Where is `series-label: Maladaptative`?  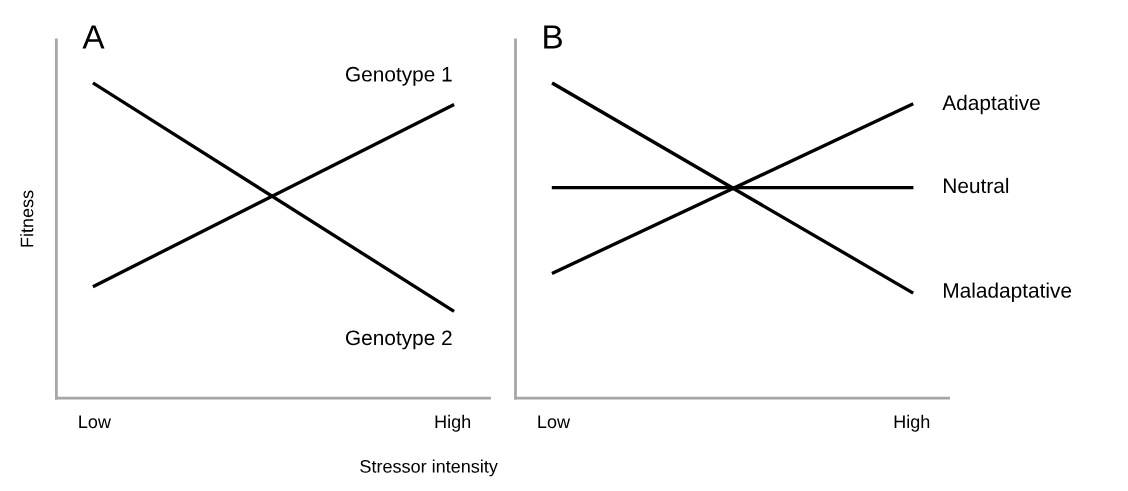
series-label: Maladaptative is located at coordinates (1008, 292).